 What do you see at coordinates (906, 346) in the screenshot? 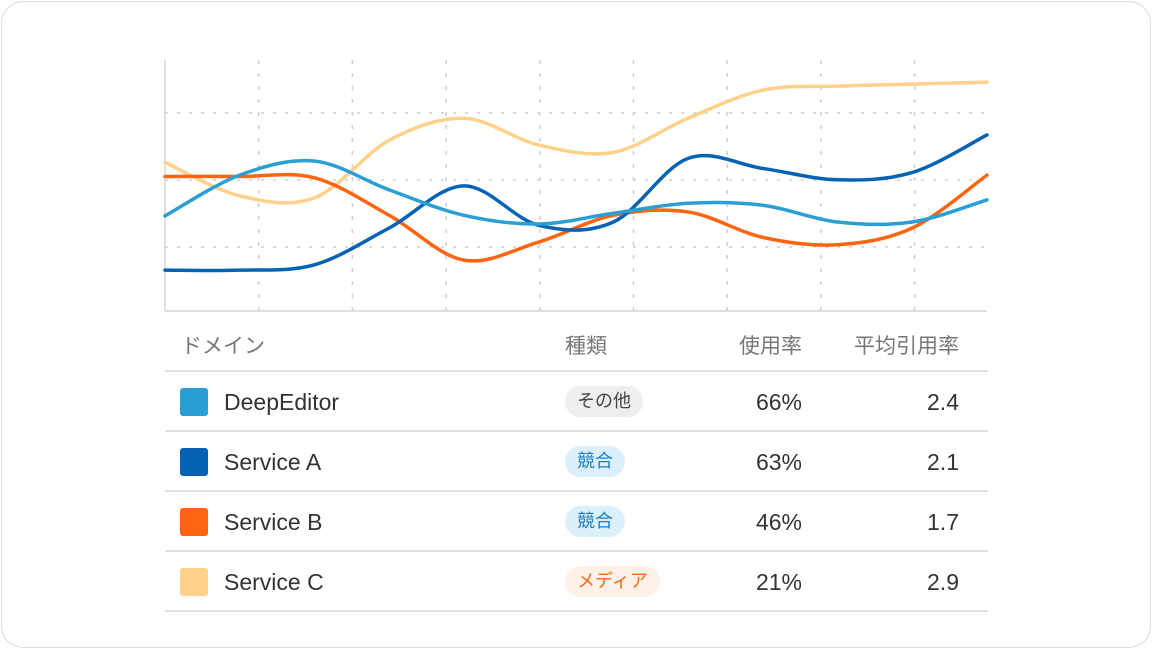
I see `header-citation: 平均引用率` at bounding box center [906, 346].